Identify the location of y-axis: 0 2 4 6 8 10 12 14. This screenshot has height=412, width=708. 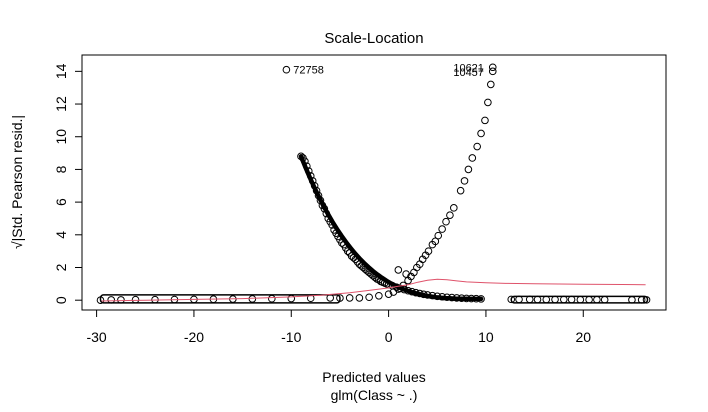
(68, 183).